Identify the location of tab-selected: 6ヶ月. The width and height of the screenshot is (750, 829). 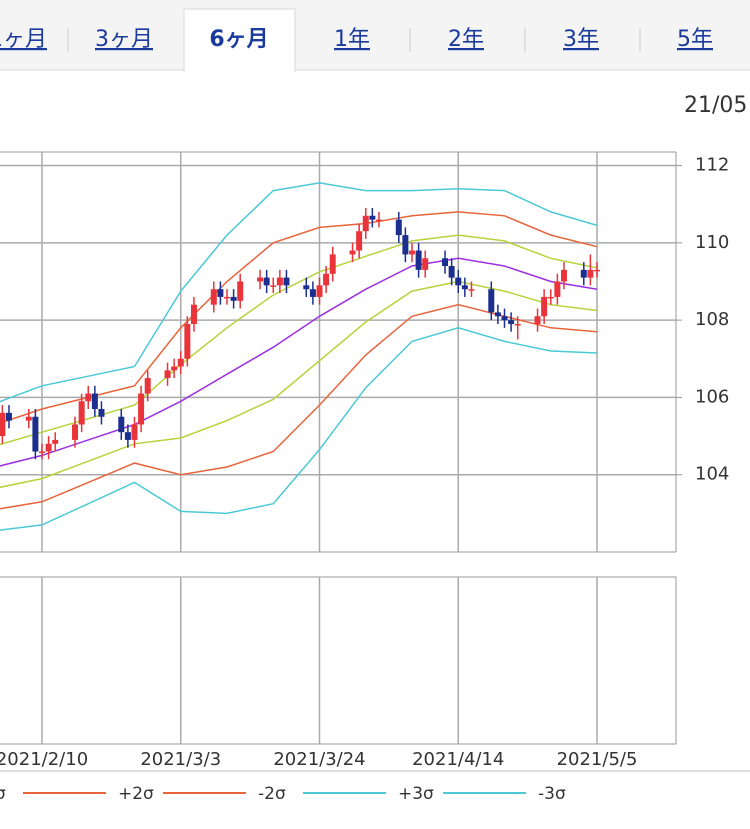
(238, 39).